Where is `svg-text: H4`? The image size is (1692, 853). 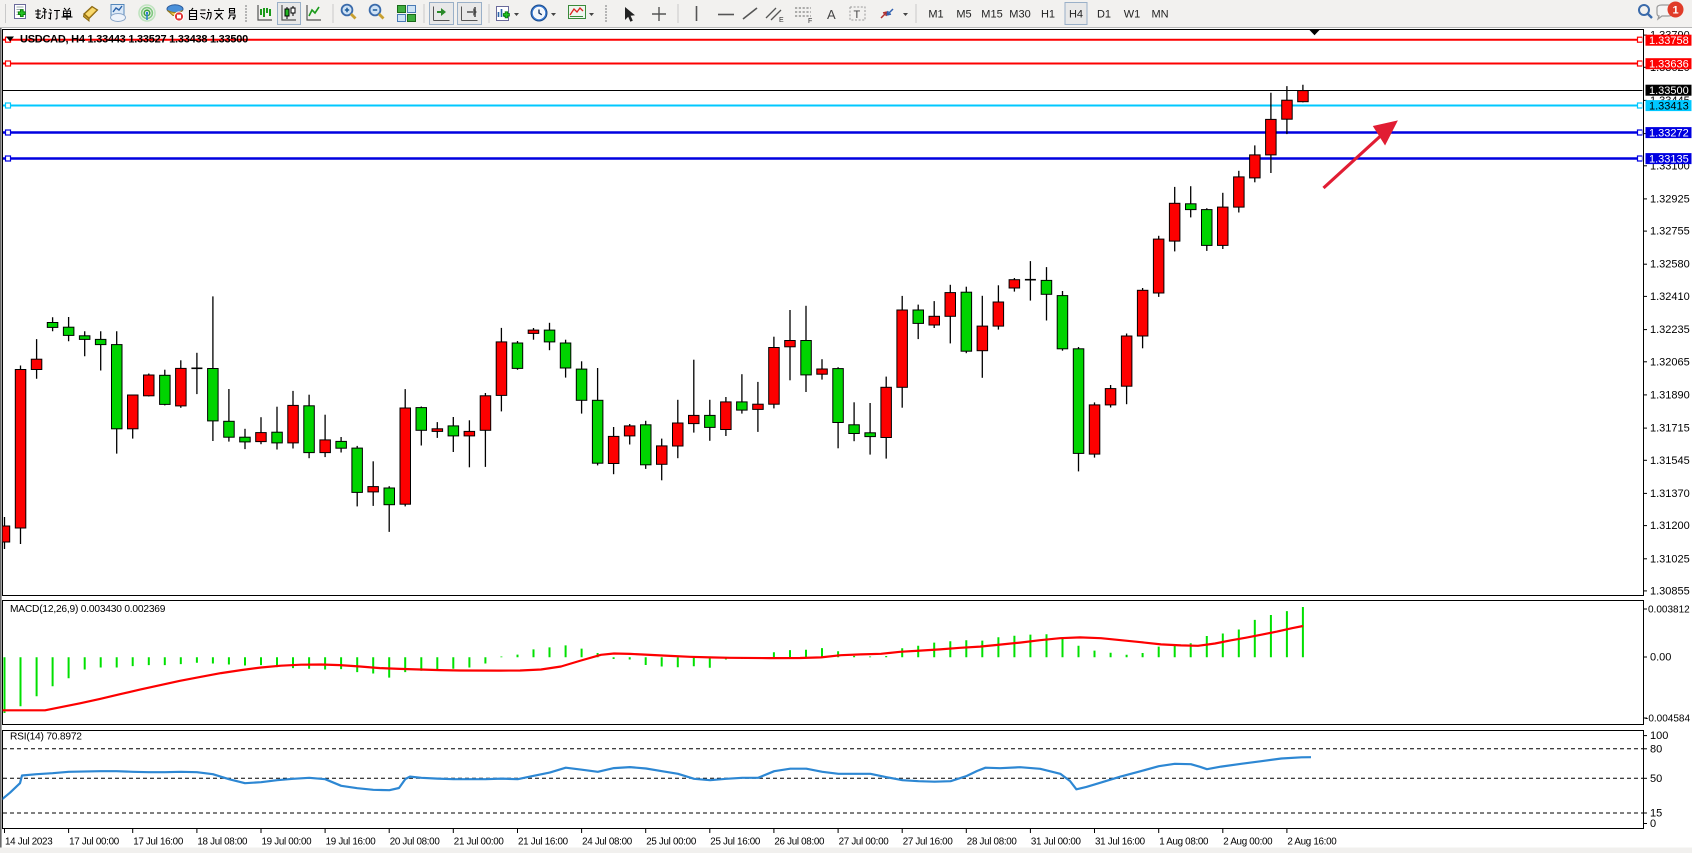
svg-text: H4 is located at coordinates (1076, 15).